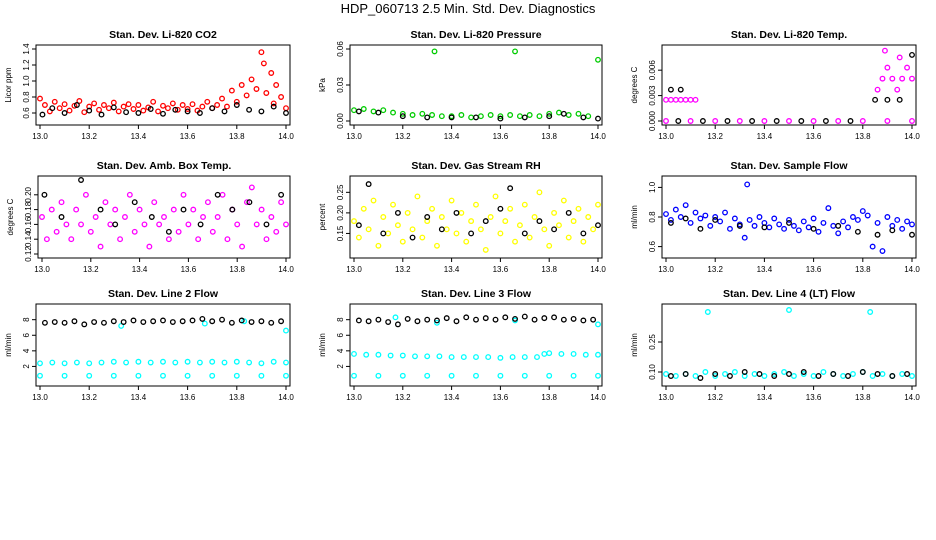 This screenshot has width=936, height=540. Describe the element at coordinates (652, 246) in the screenshot. I see `y-tick-label: 0.6` at that location.